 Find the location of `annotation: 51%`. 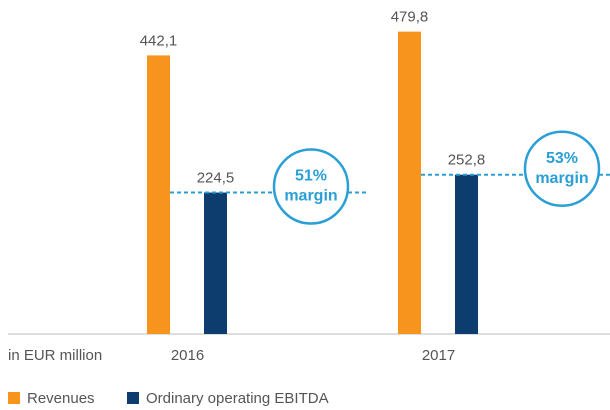

annotation: 51% is located at coordinates (311, 176).